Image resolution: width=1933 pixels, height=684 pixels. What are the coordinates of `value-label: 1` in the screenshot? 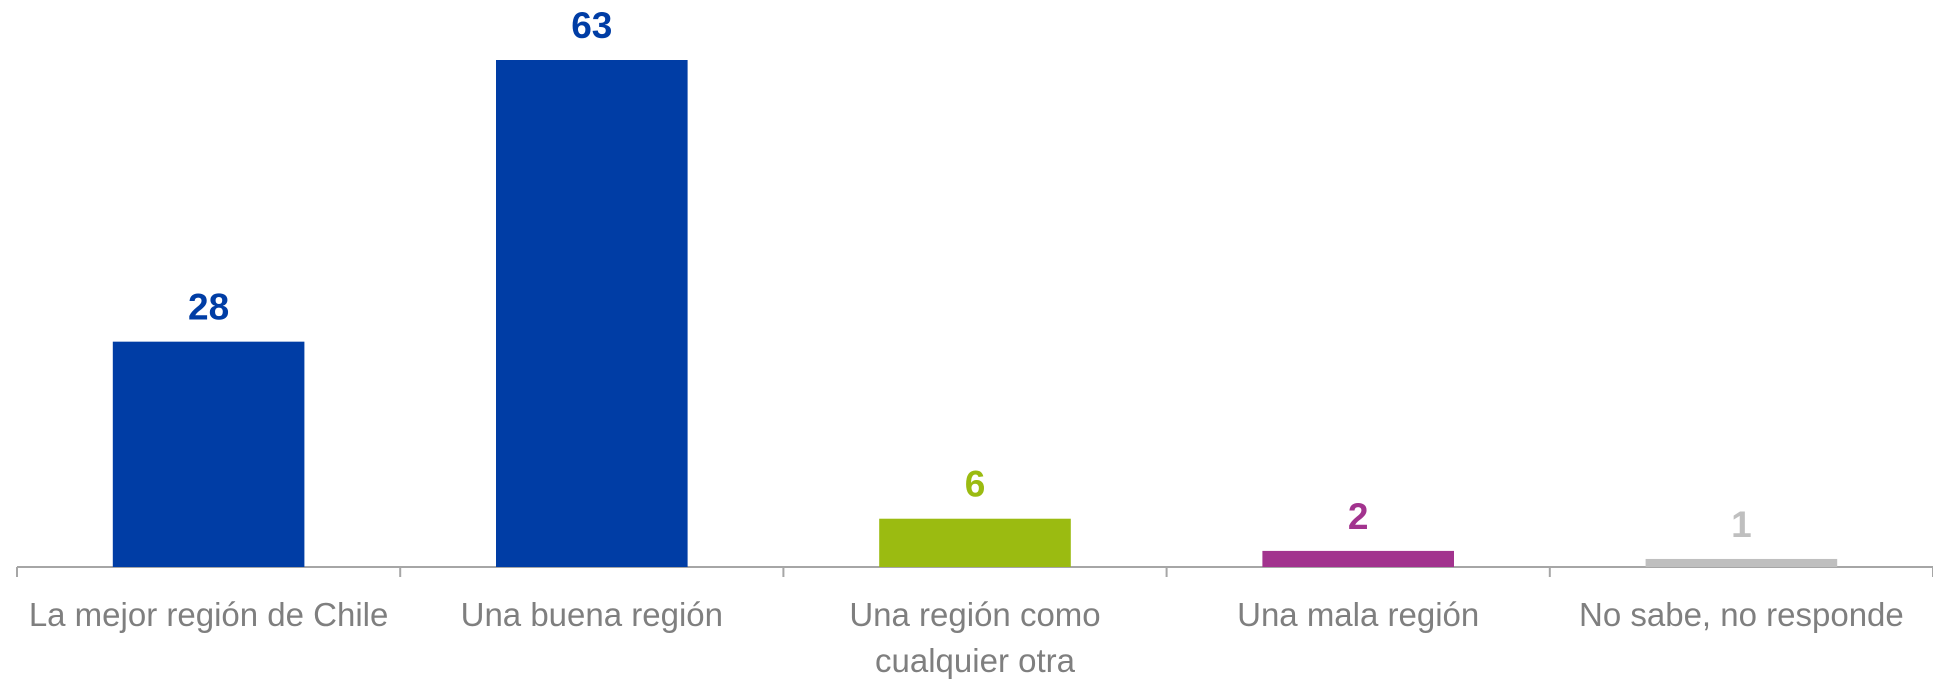 It's located at (1741, 524).